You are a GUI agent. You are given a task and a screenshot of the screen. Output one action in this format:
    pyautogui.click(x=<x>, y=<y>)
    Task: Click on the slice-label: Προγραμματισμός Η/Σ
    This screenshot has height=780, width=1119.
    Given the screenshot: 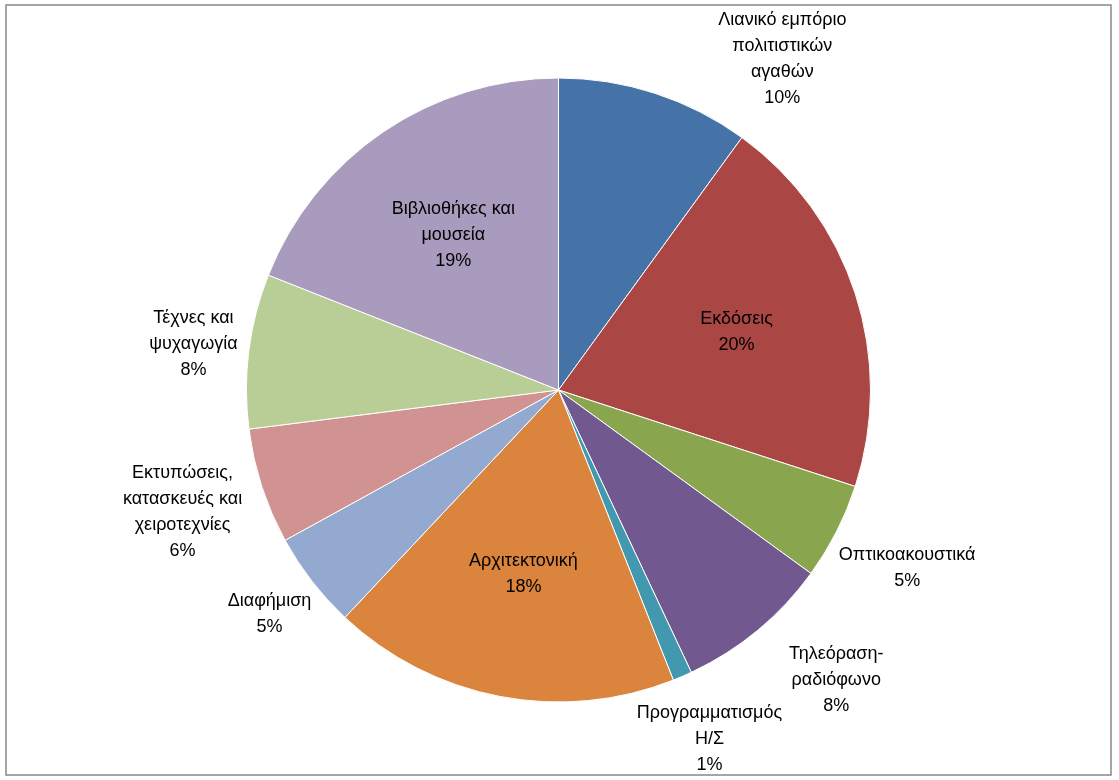 What is the action you would take?
    pyautogui.click(x=709, y=724)
    